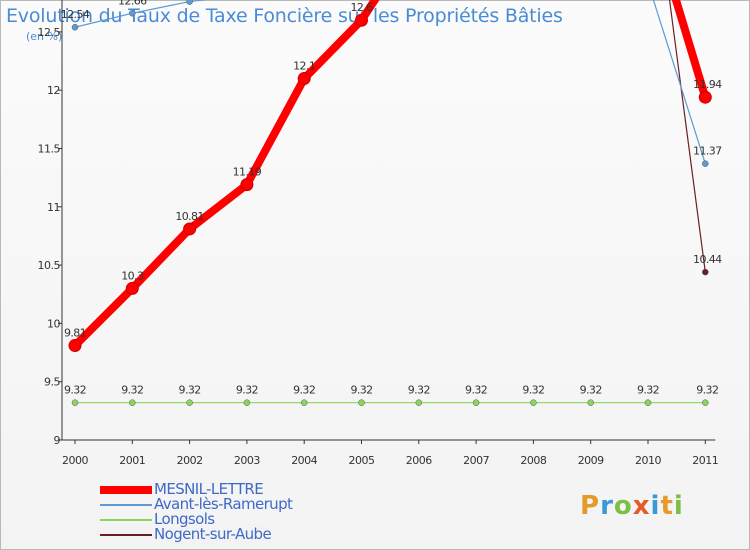 This screenshot has height=550, width=750. What do you see at coordinates (648, 460) in the screenshot?
I see `x-tick-label: 2010` at bounding box center [648, 460].